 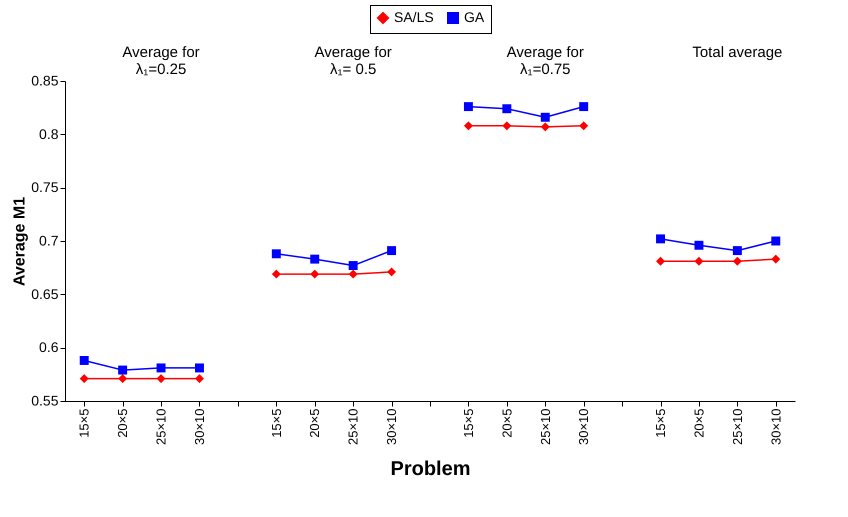 What do you see at coordinates (161, 61) in the screenshot?
I see `text: Average for λ₁=0.25` at bounding box center [161, 61].